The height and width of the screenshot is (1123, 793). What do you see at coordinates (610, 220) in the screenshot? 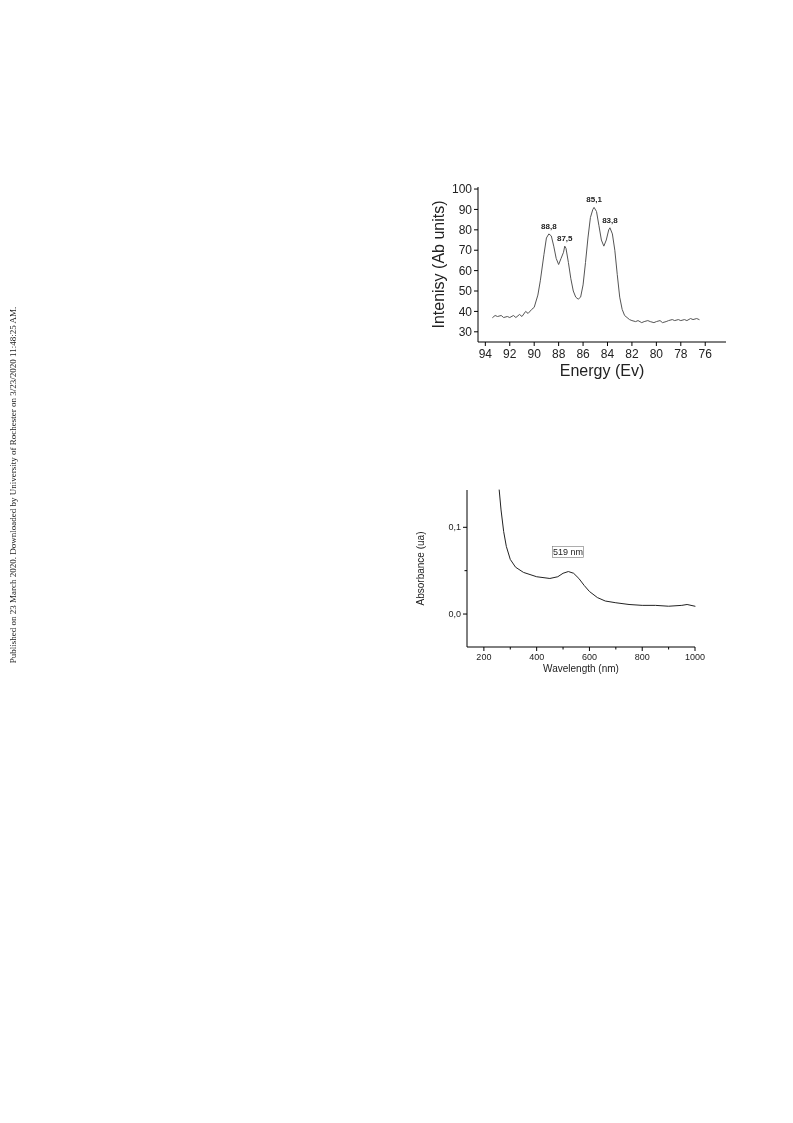
I see `annotation: 83,8` at bounding box center [610, 220].